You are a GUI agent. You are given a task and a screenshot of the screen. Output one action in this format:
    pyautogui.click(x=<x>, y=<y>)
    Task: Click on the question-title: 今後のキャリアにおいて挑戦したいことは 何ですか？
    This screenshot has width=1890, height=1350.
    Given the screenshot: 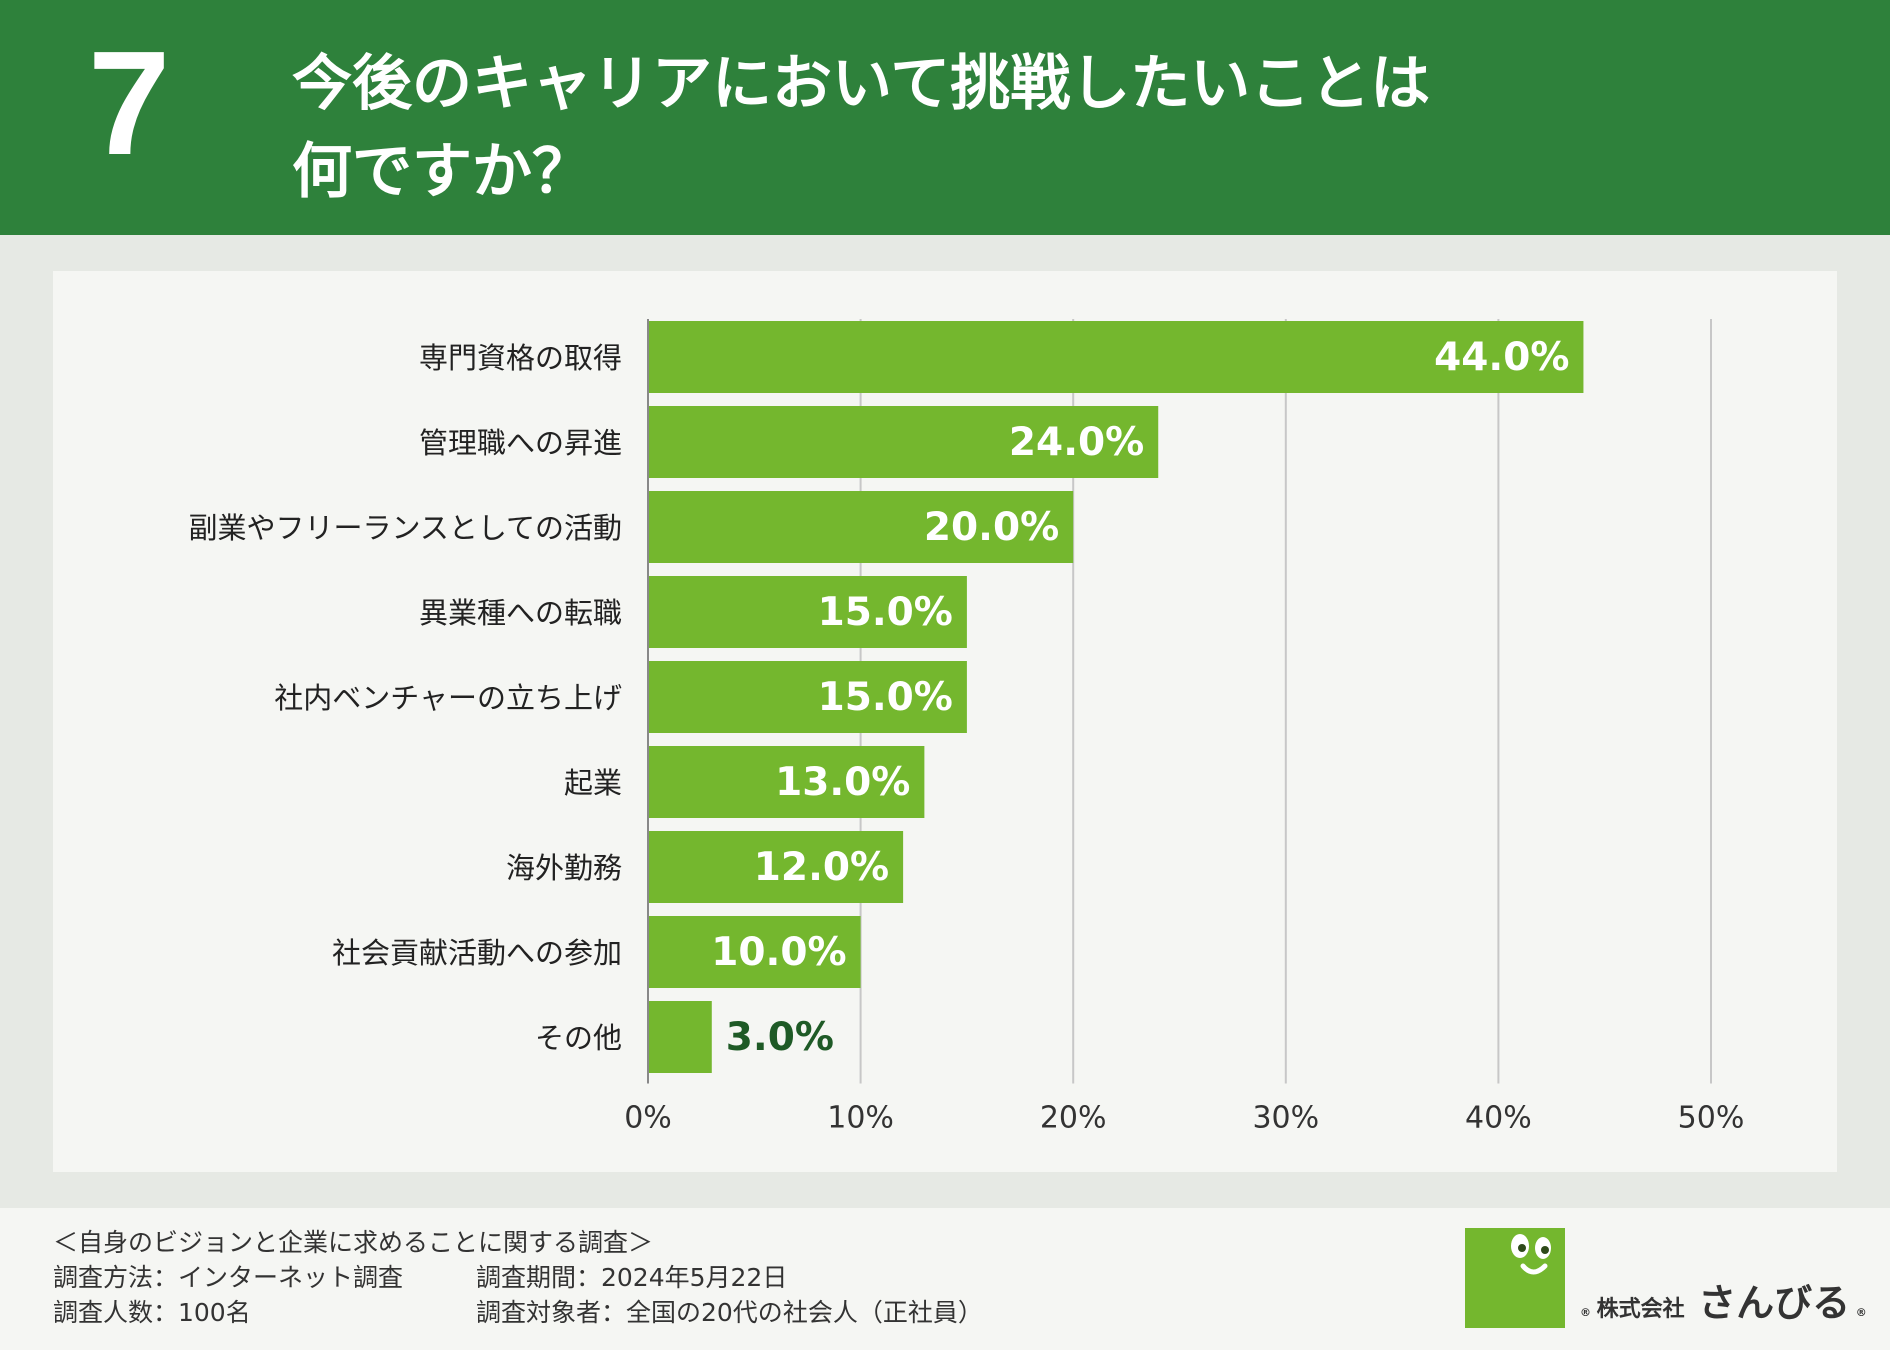 What is the action you would take?
    pyautogui.click(x=942, y=128)
    